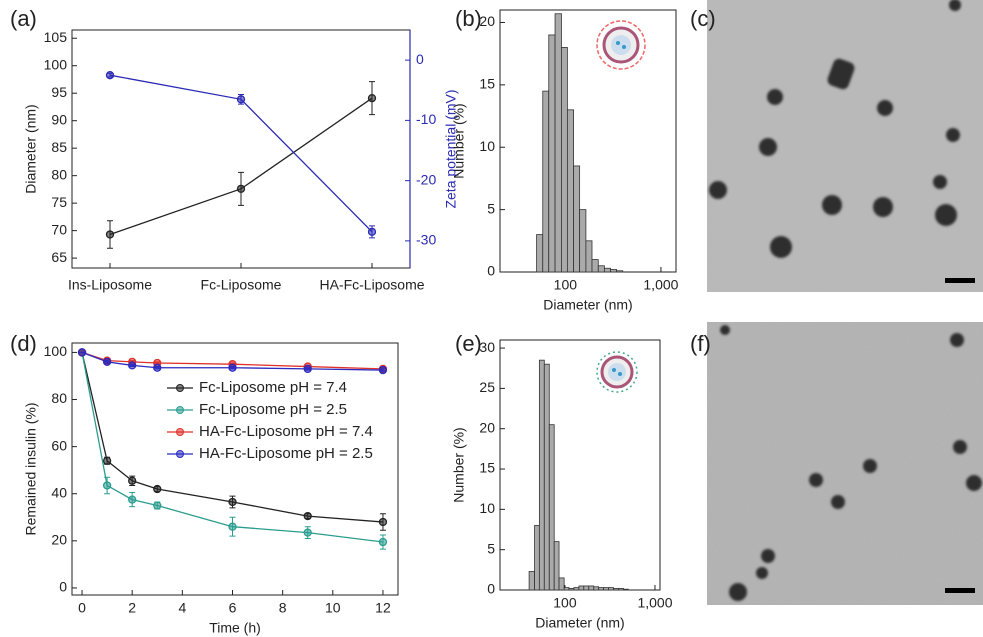 The image size is (983, 637). What do you see at coordinates (273, 409) in the screenshot?
I see `legend-label: Fc-Liposome pH = 2.5` at bounding box center [273, 409].